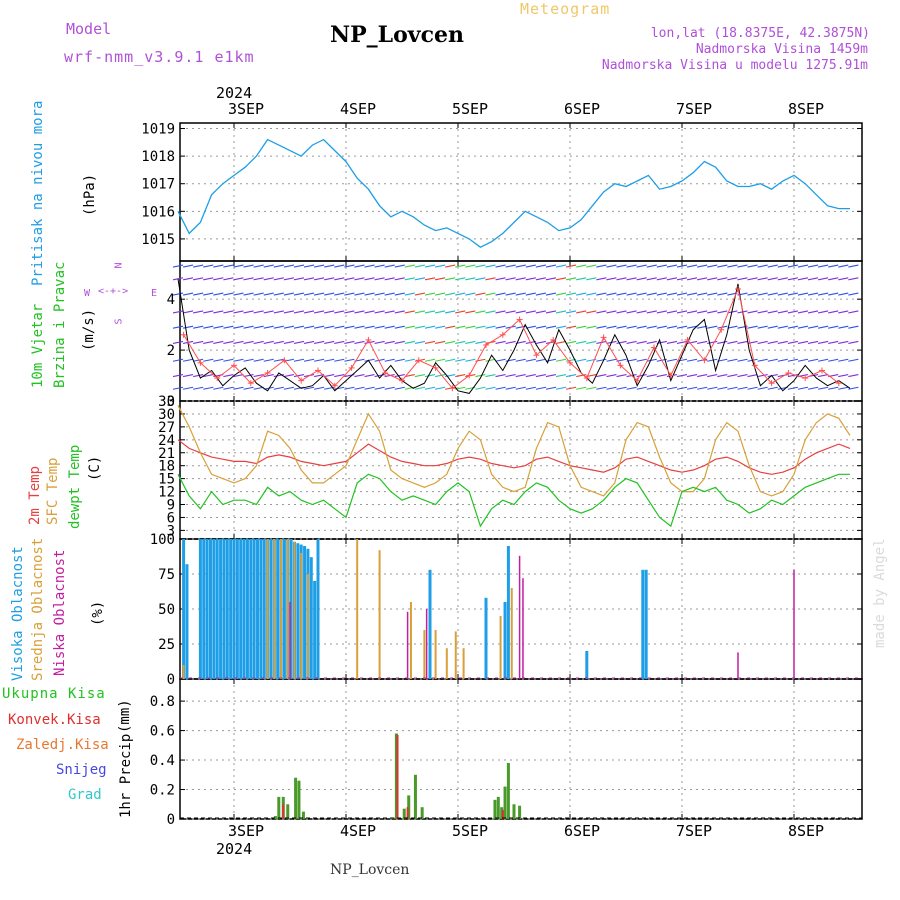 The width and height of the screenshot is (900, 900). I want to click on y-tick-label: 2, so click(171, 351).